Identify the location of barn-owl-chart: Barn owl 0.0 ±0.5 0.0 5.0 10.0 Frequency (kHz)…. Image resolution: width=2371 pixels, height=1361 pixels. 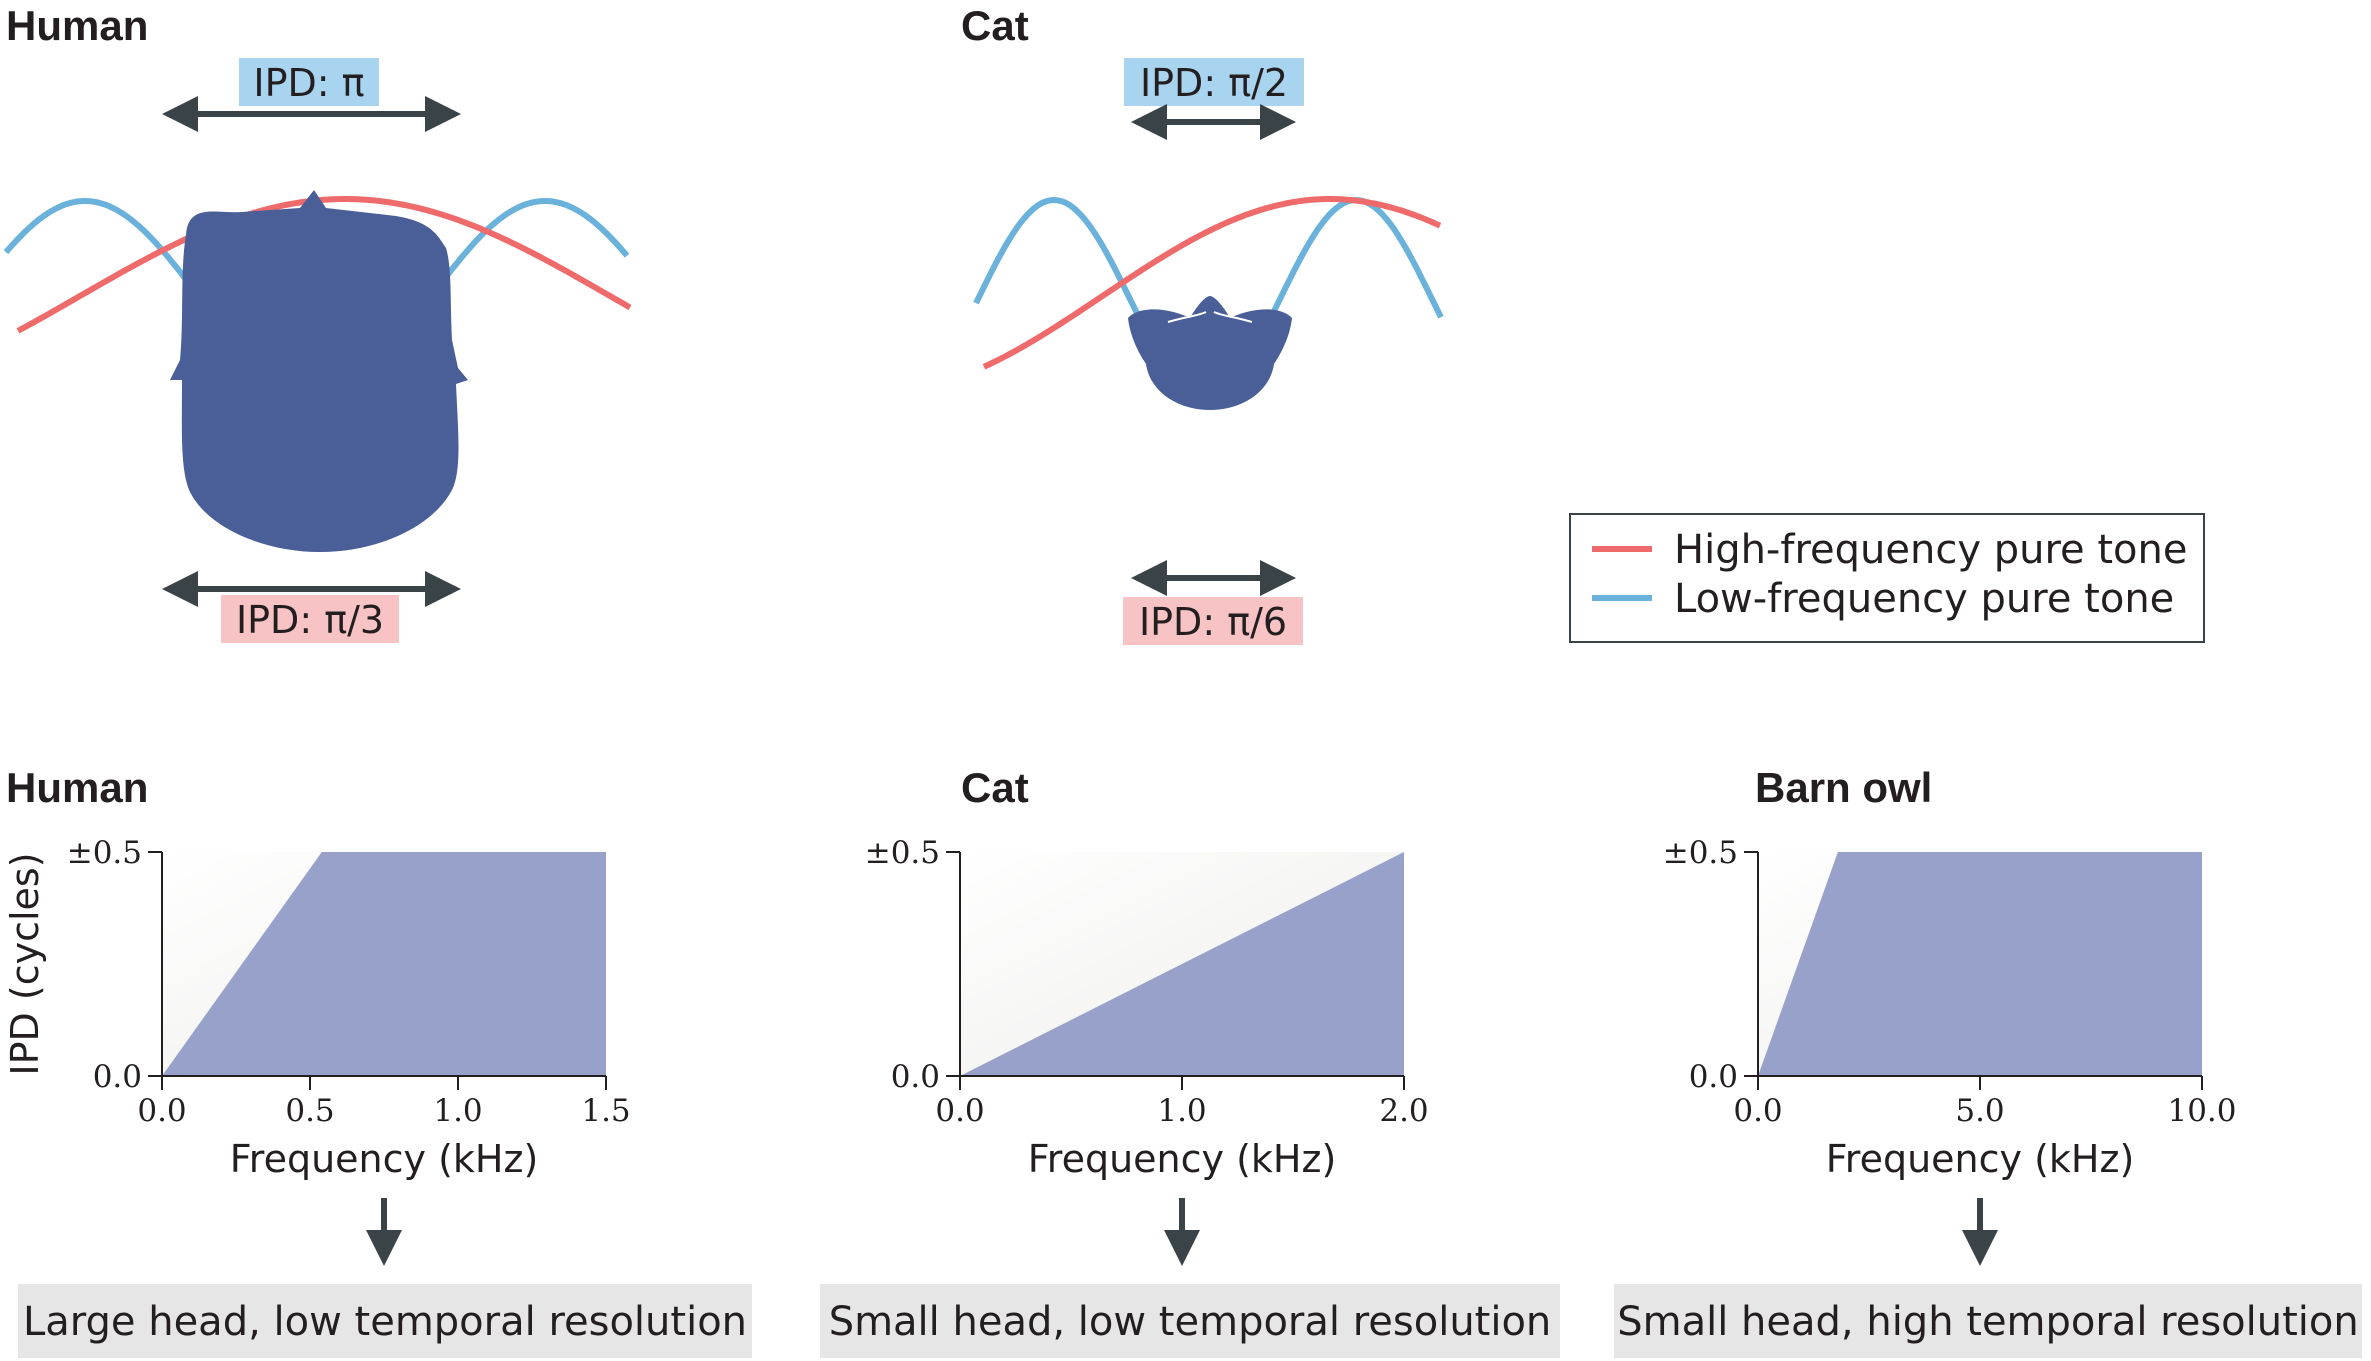
(1988, 1061).